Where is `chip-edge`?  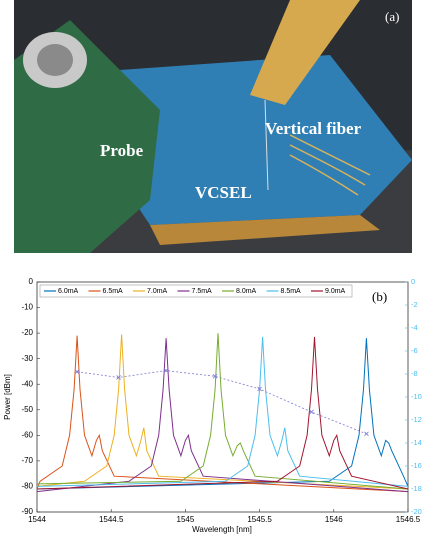 chip-edge is located at coordinates (265, 230).